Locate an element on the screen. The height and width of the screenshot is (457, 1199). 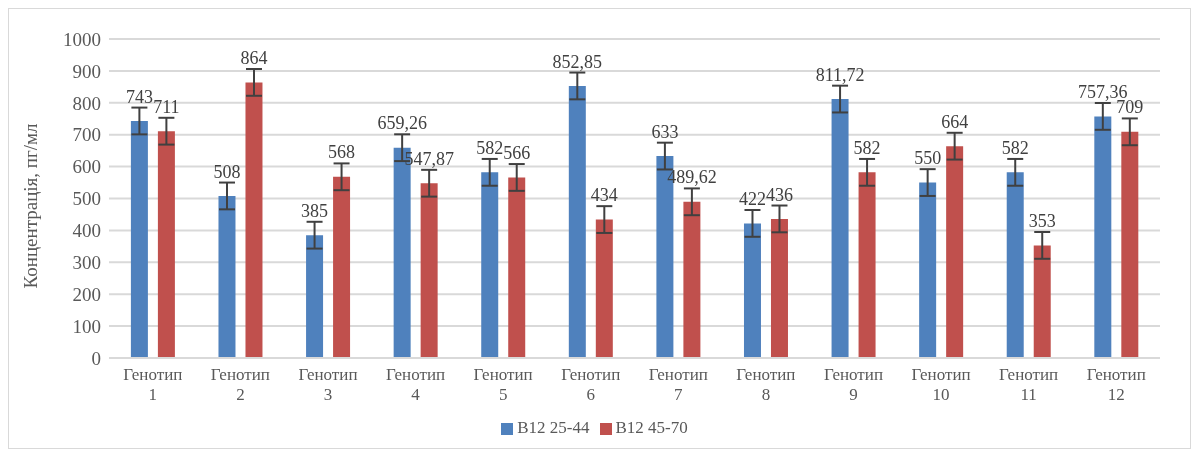
legend-label: B12 25-44 is located at coordinates (553, 427).